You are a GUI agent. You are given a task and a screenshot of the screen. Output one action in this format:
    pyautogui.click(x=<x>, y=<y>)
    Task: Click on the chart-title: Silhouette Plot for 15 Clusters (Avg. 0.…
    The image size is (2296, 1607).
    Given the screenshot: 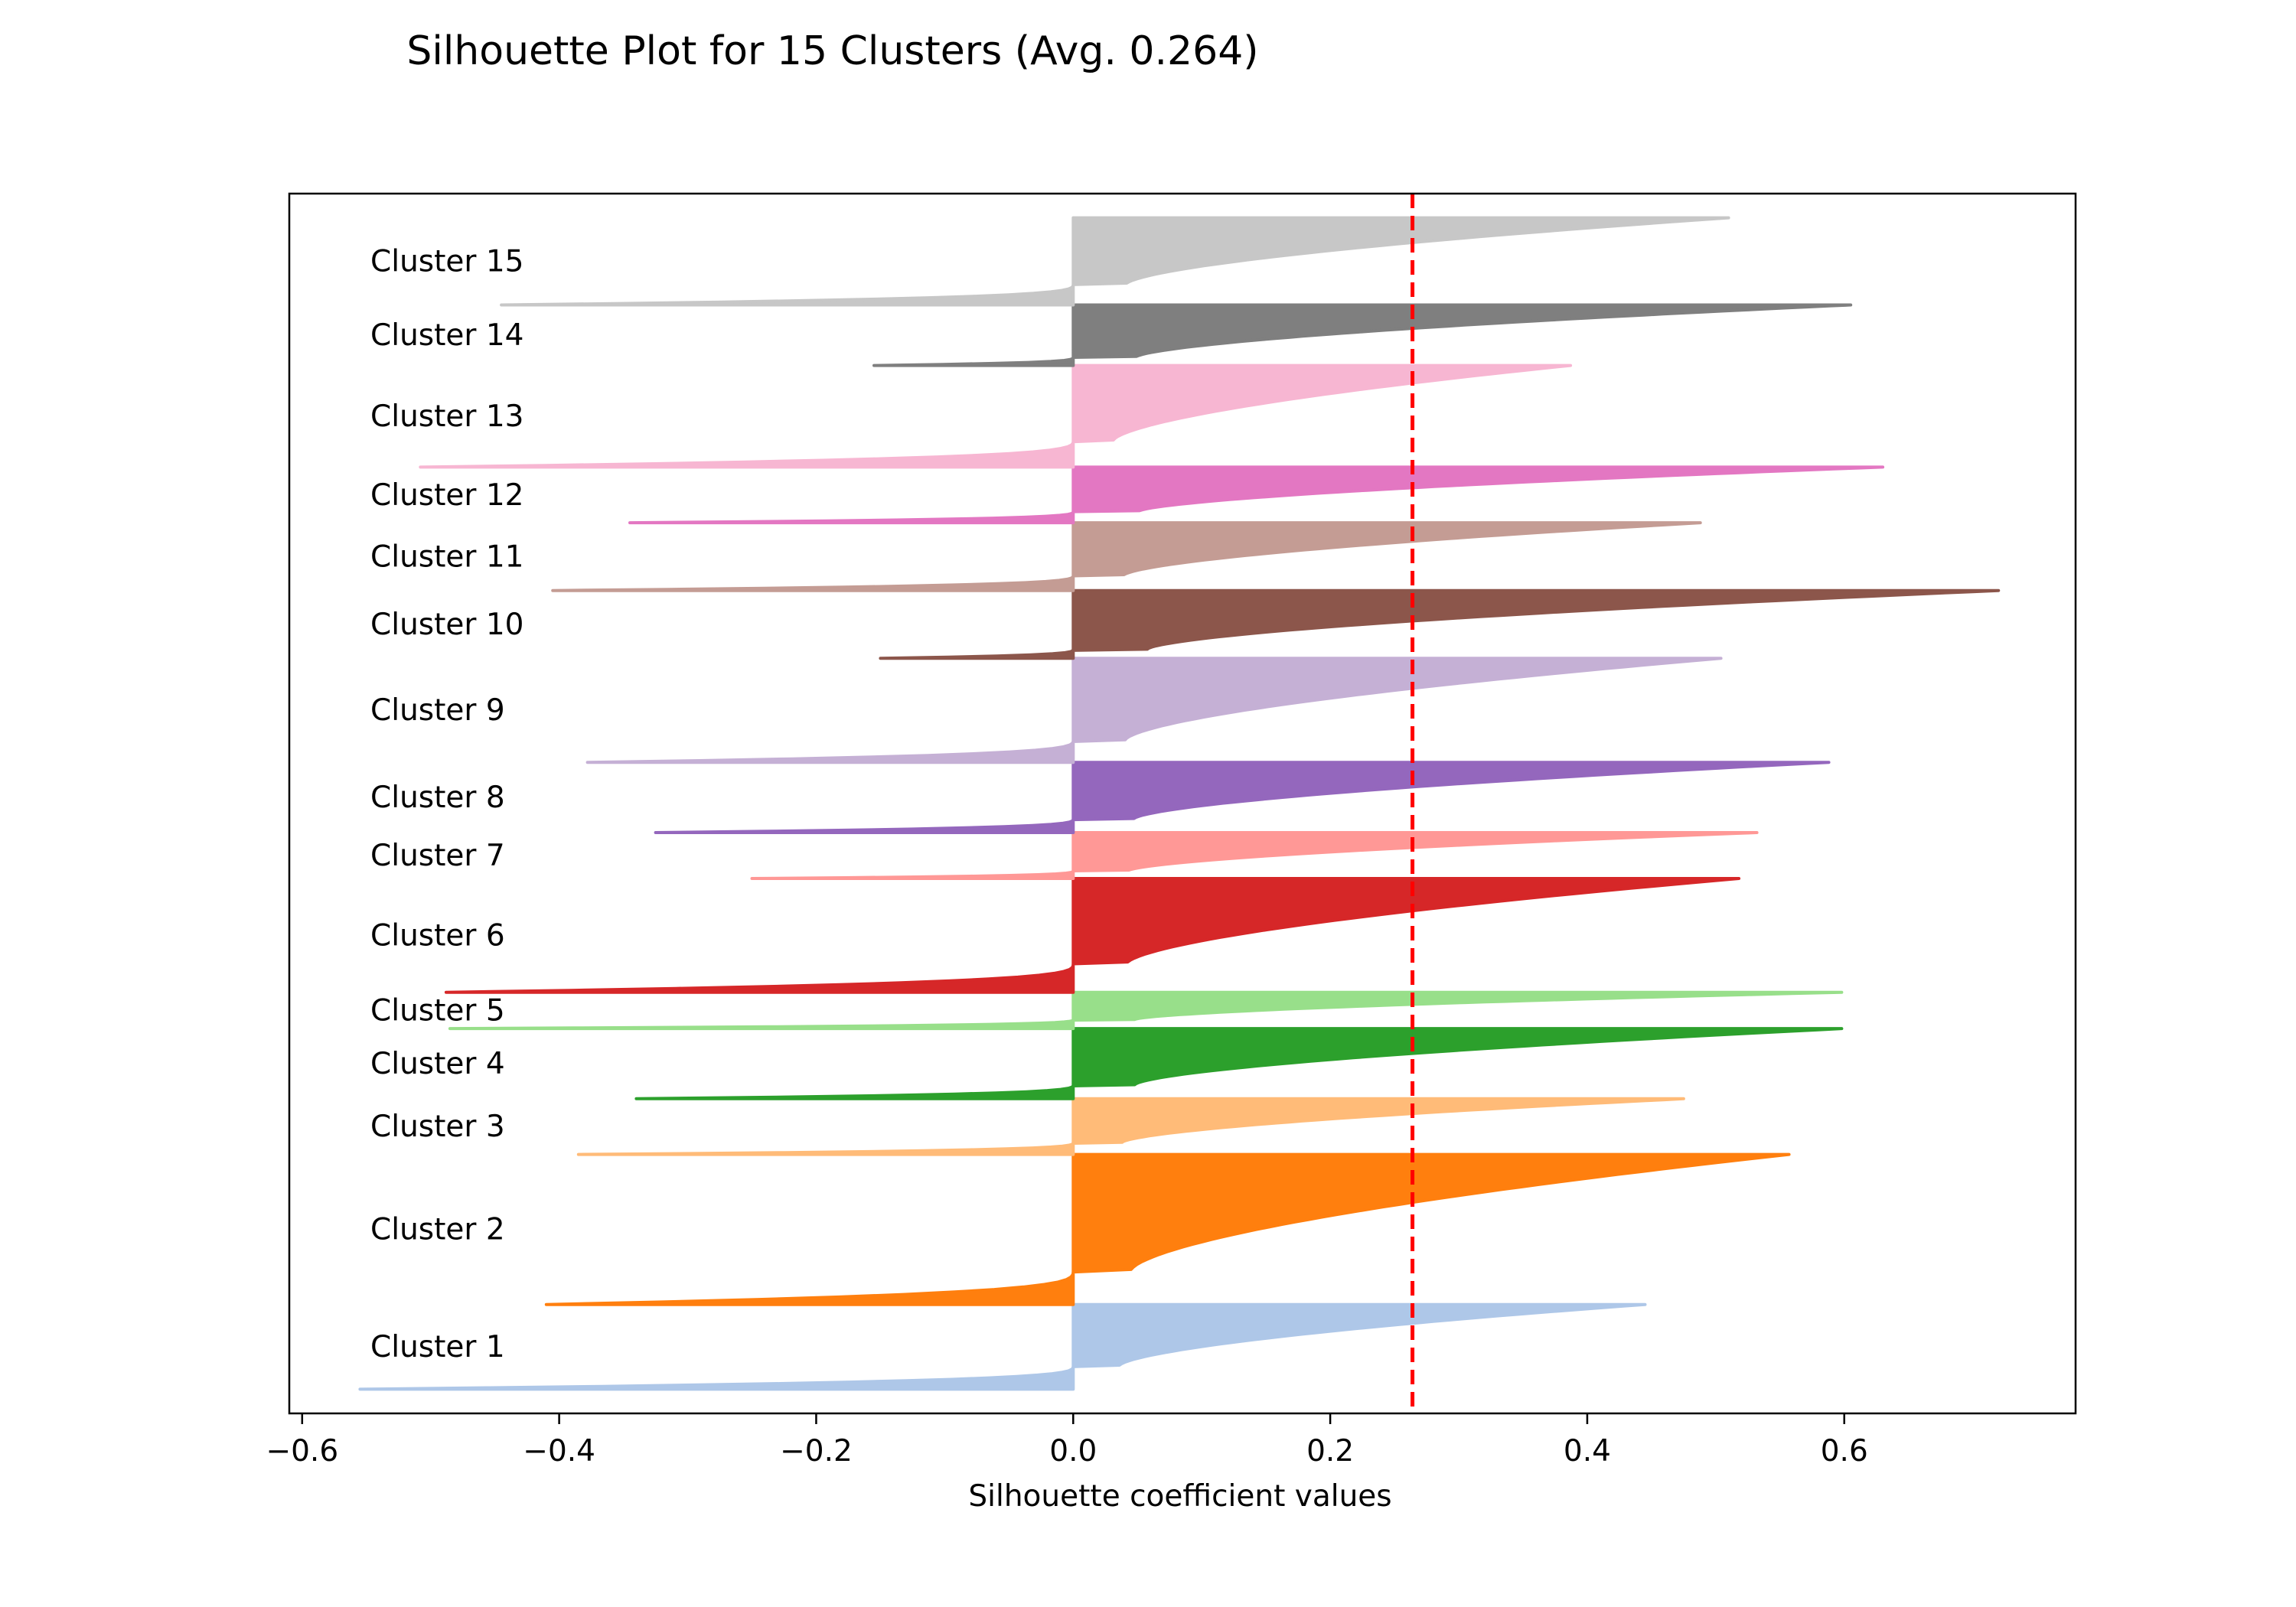 What is the action you would take?
    pyautogui.click(x=832, y=51)
    